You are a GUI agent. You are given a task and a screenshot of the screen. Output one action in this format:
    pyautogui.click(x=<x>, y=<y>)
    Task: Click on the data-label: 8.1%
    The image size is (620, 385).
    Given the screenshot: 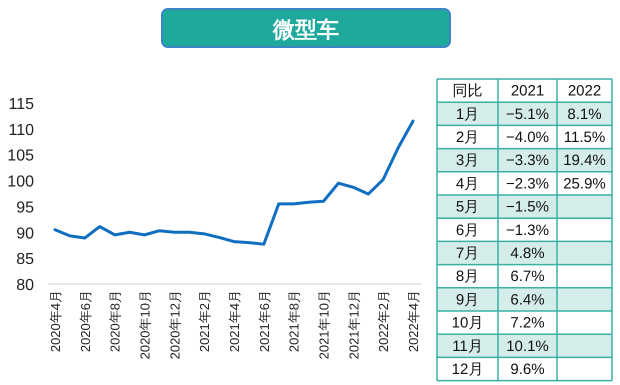 What is the action you would take?
    pyautogui.click(x=584, y=114)
    